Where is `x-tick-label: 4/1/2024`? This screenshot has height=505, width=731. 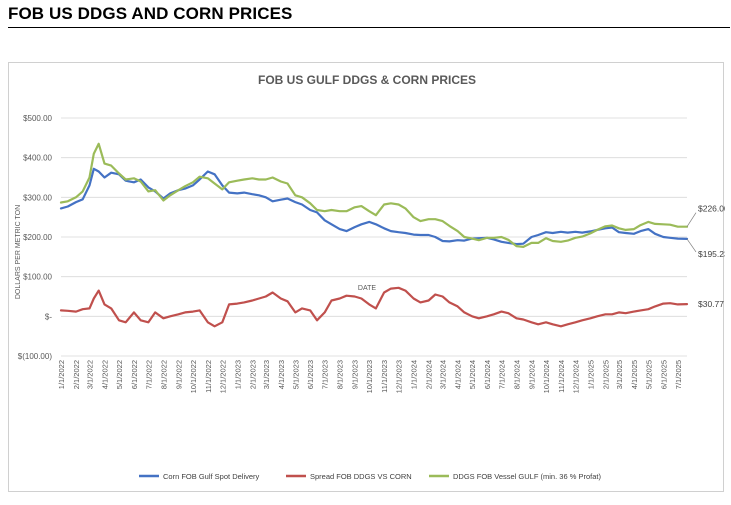
x-tick-label: 4/1/2024 is located at coordinates (458, 374).